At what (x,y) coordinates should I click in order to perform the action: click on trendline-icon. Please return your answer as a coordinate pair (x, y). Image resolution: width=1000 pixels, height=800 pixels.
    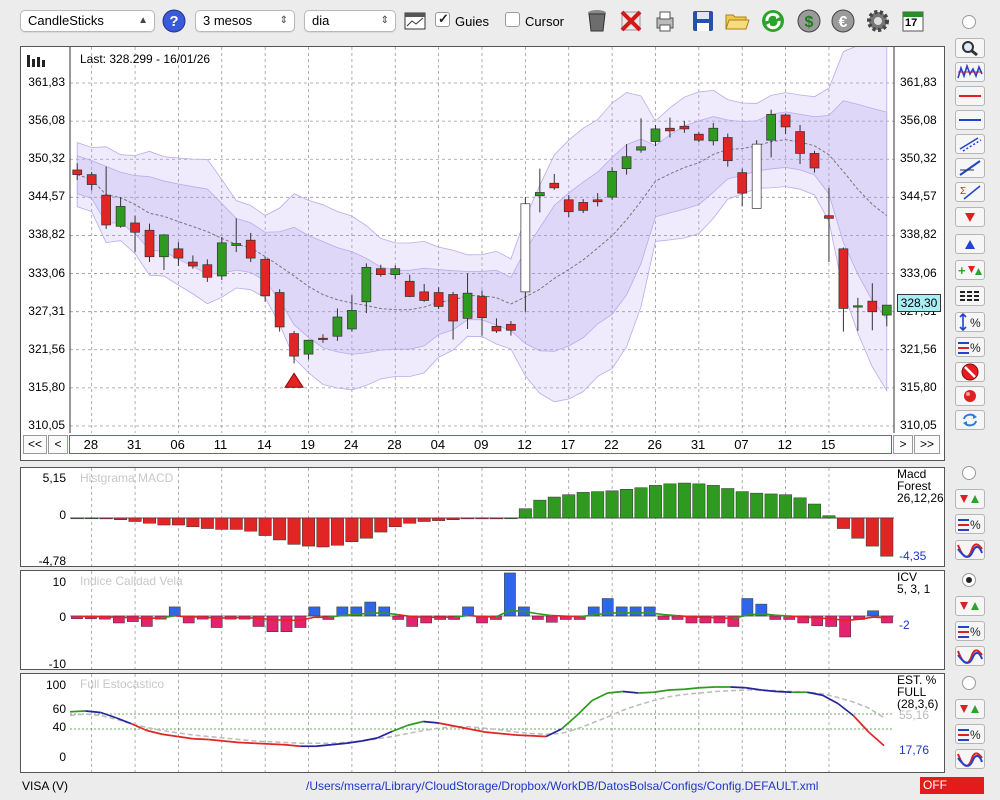
    Looking at the image, I should click on (970, 168).